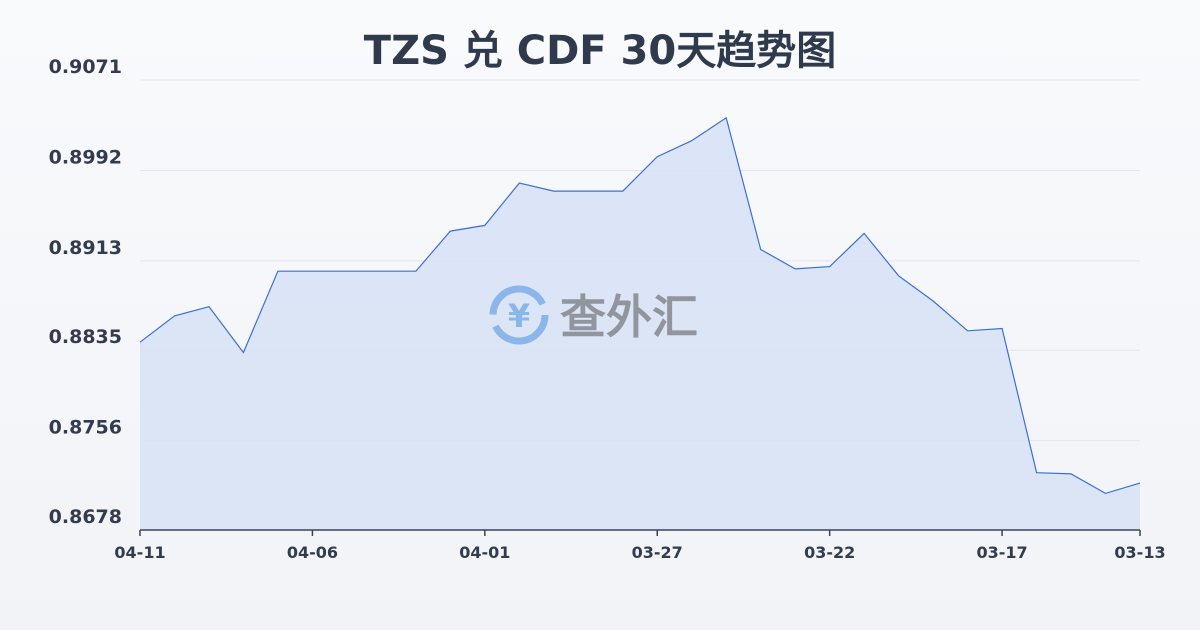 This screenshot has height=630, width=1200. What do you see at coordinates (1139, 552) in the screenshot?
I see `x-tick-label: 03-13` at bounding box center [1139, 552].